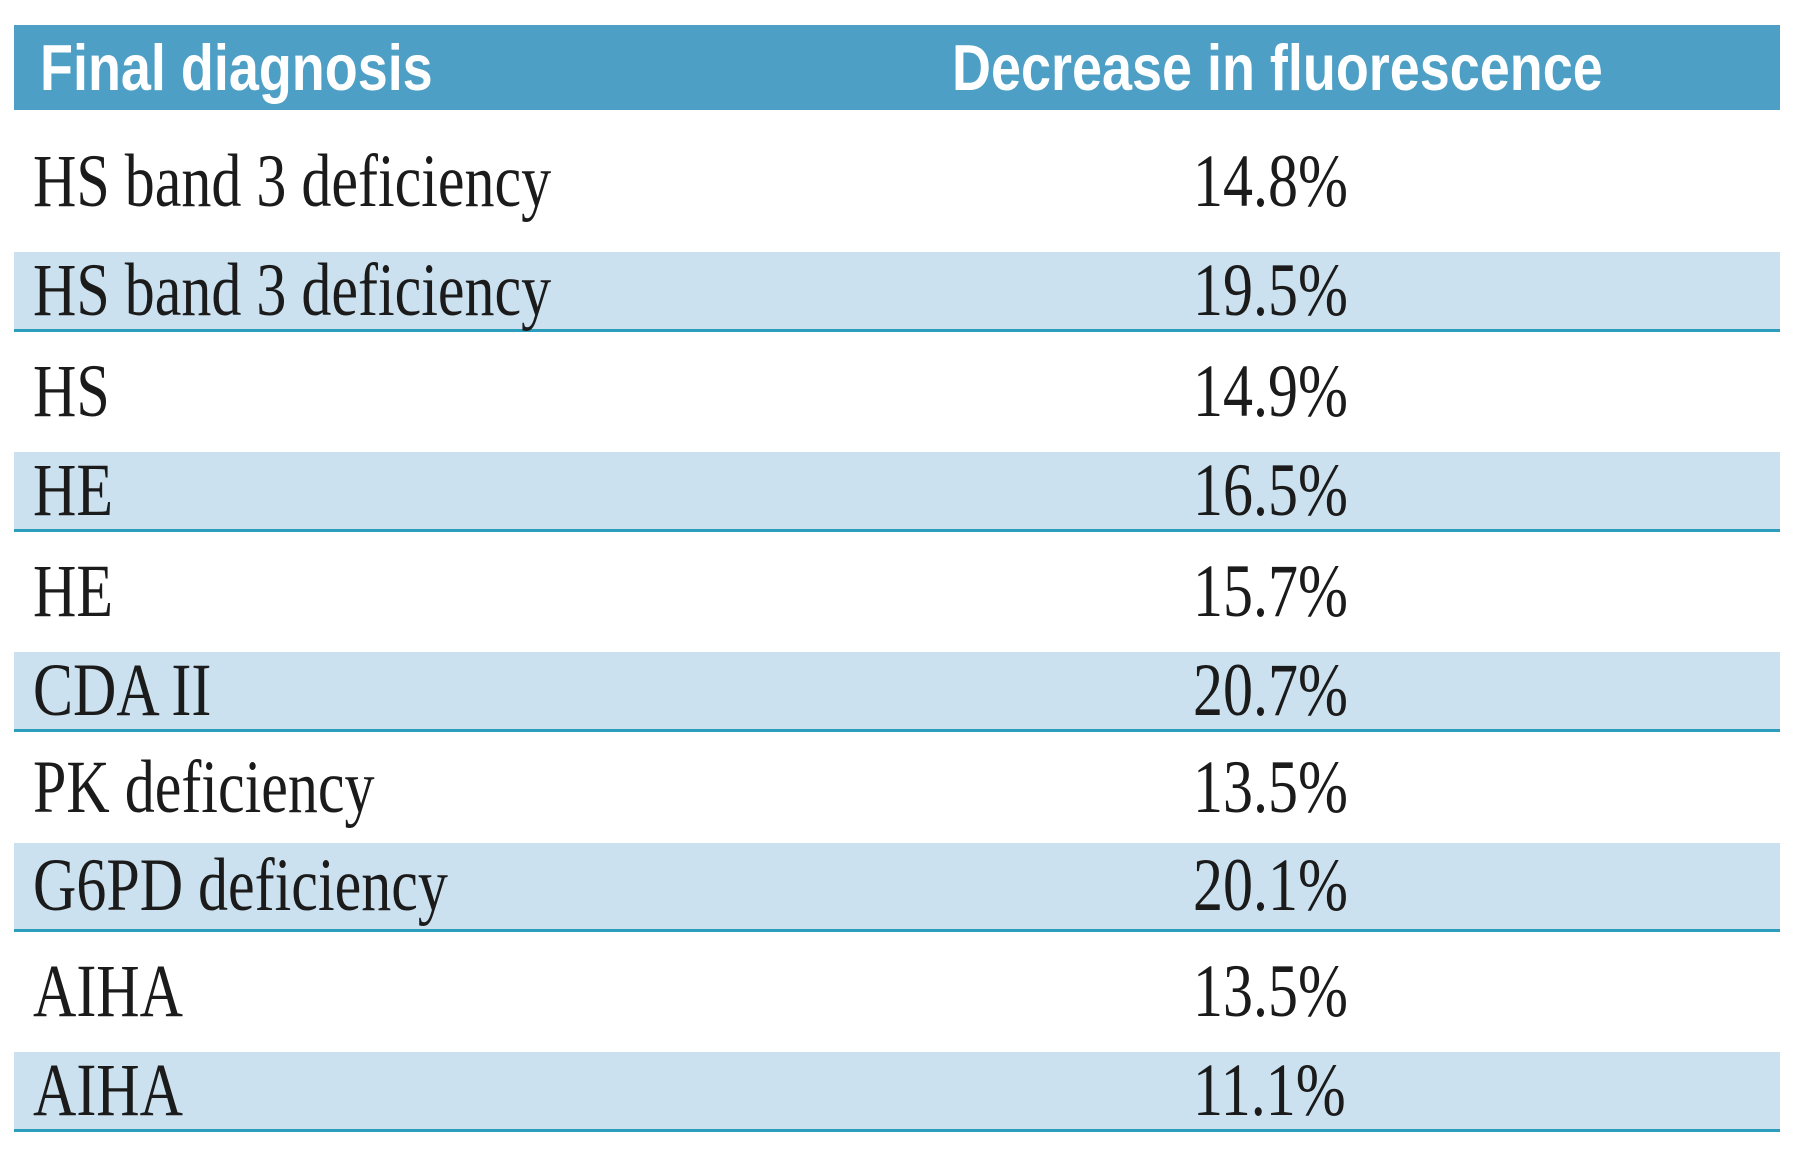 The image size is (1800, 1156). I want to click on decrease-value: 19.5%, so click(1270, 290).